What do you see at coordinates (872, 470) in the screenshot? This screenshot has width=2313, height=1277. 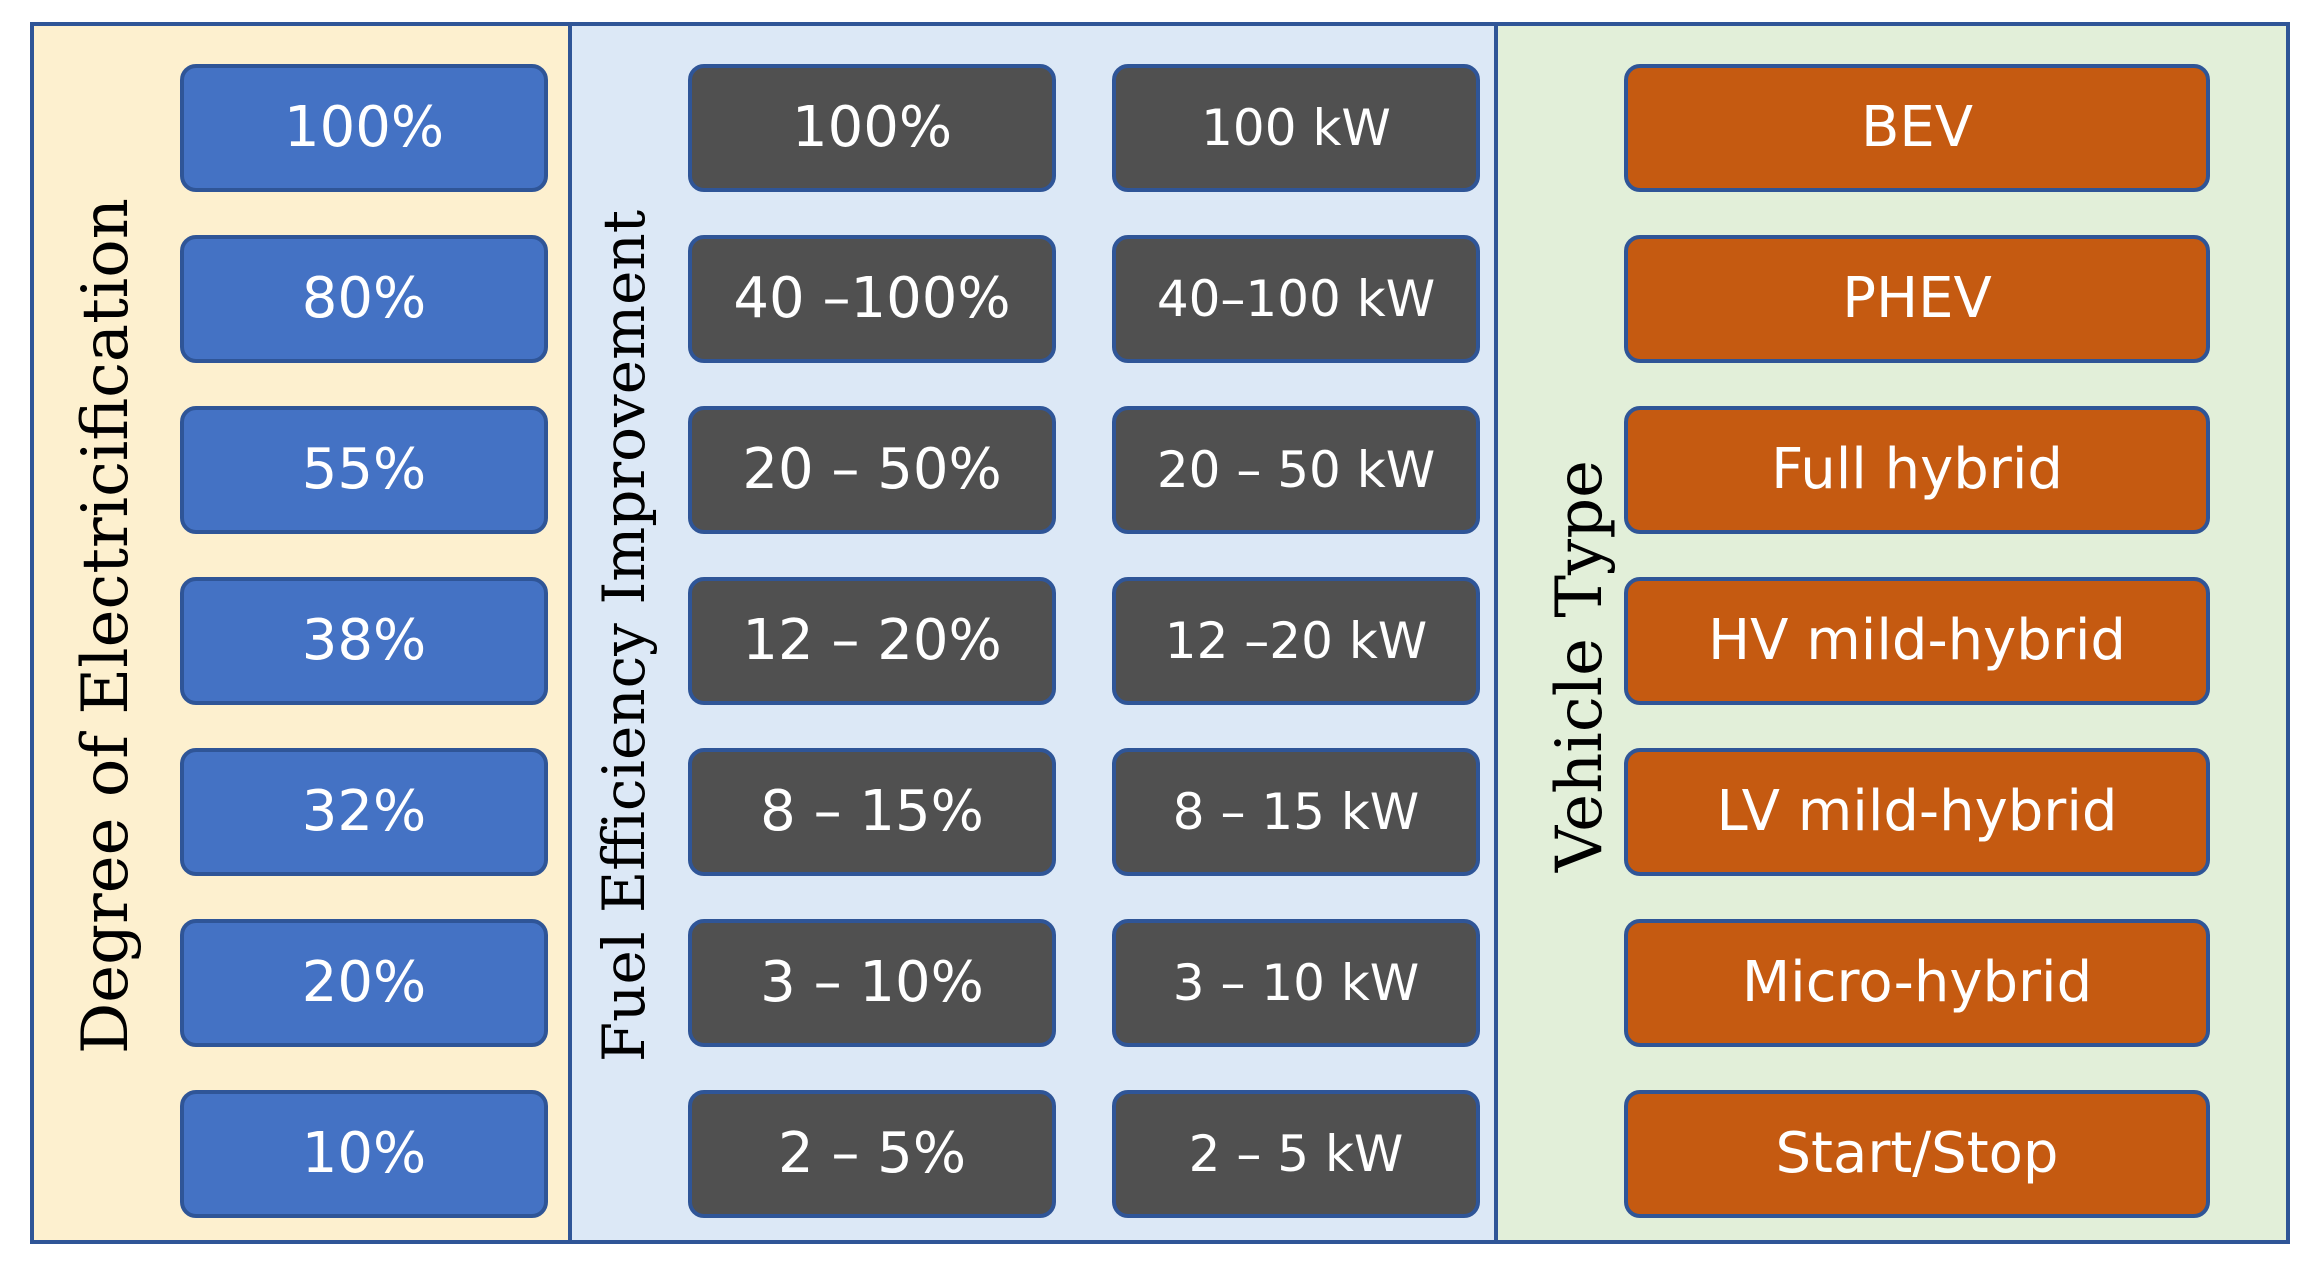 I see `fuel-improvement-box: 20 – 50%` at bounding box center [872, 470].